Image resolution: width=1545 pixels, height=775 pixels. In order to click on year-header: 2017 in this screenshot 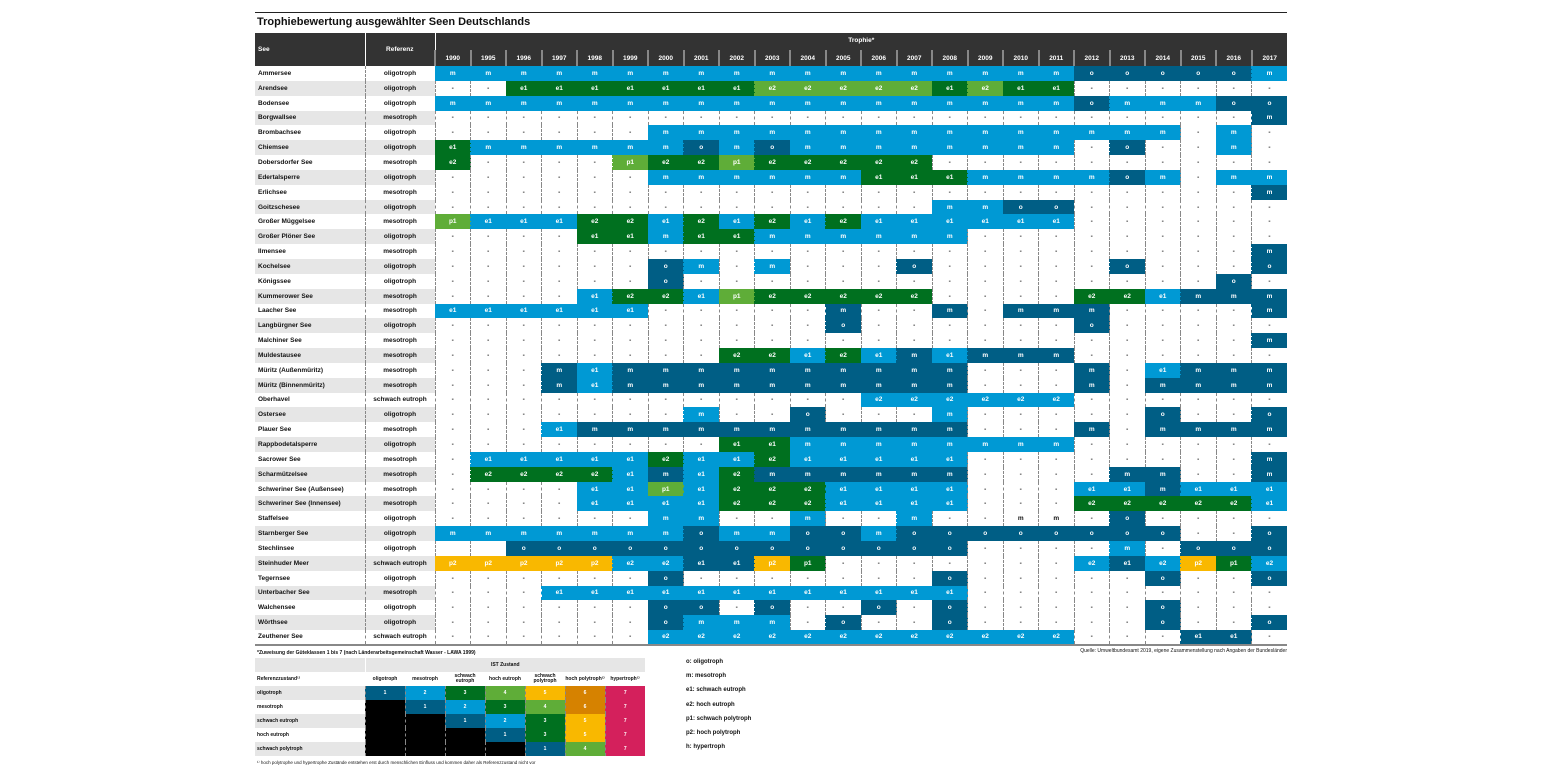, I will do `click(1268, 58)`.